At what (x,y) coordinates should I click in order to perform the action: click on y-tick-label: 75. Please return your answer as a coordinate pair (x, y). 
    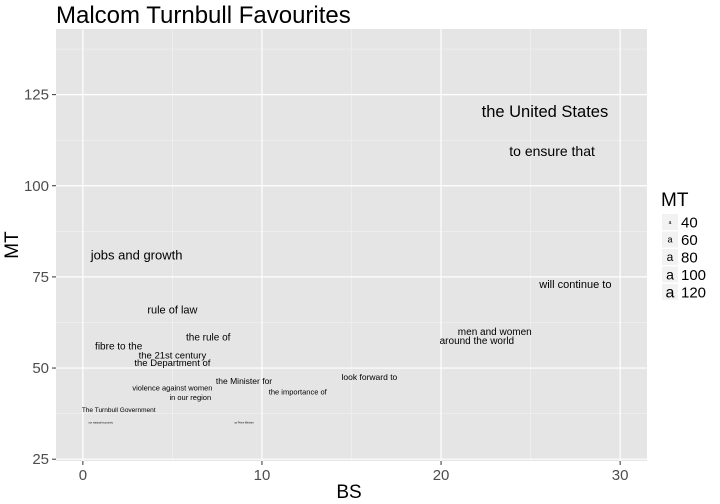
    Looking at the image, I should click on (40, 277).